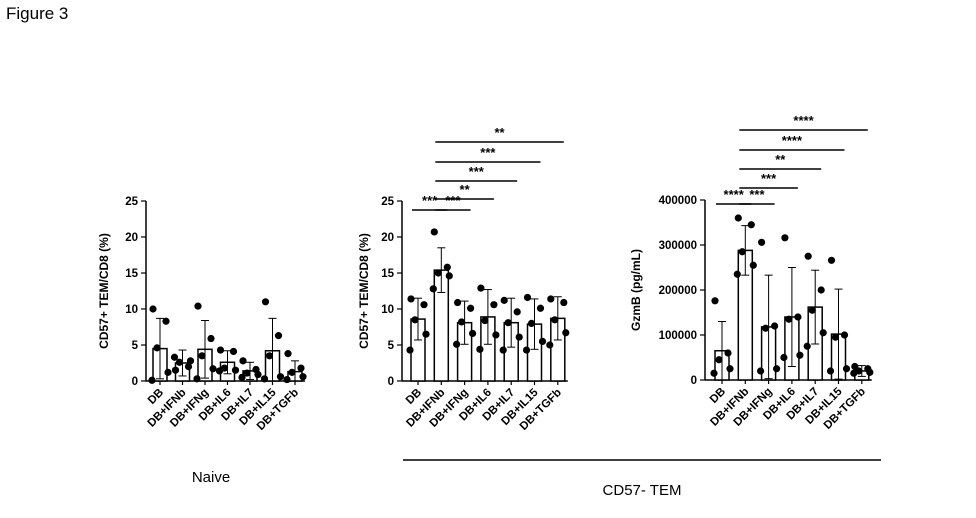  I want to click on significance-label: ****, so click(734, 194).